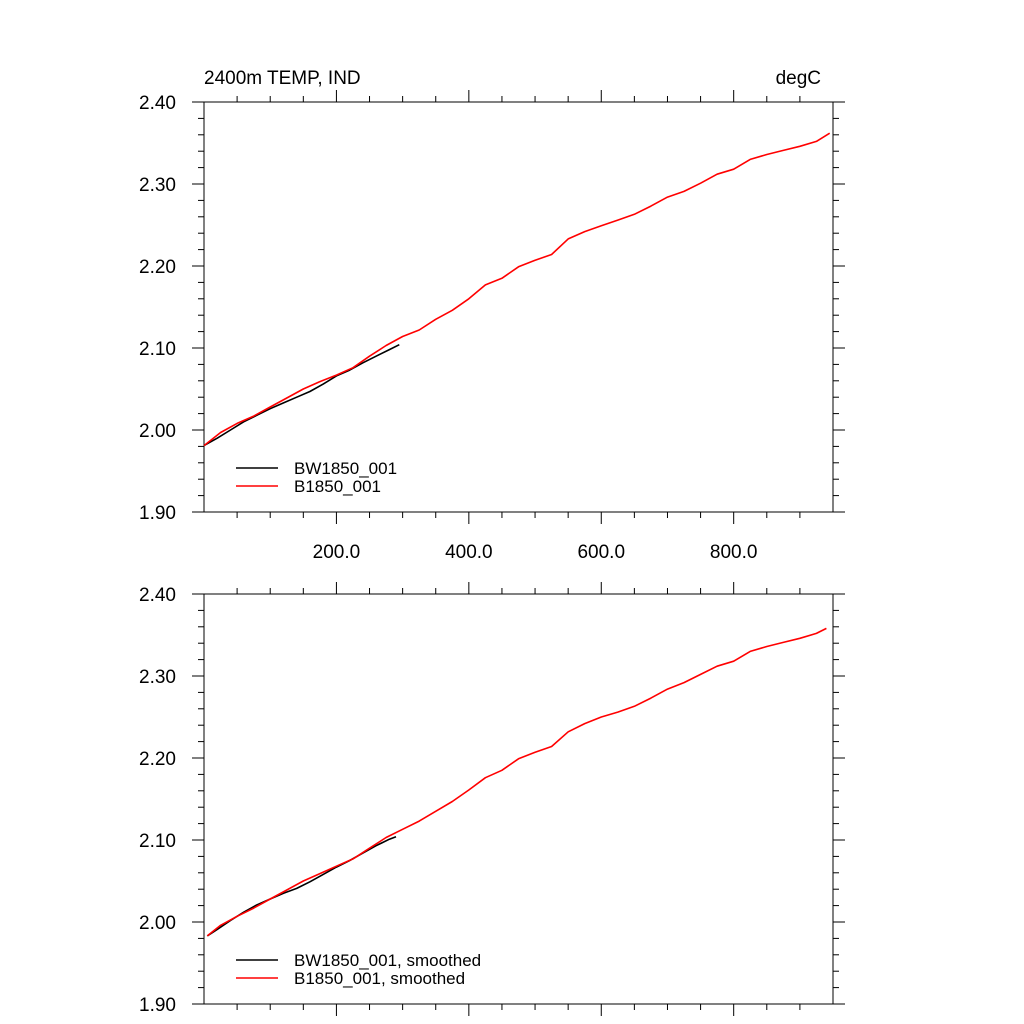 The image size is (1024, 1024). I want to click on bottom-y-tick-label: 1.90, so click(157, 1005).